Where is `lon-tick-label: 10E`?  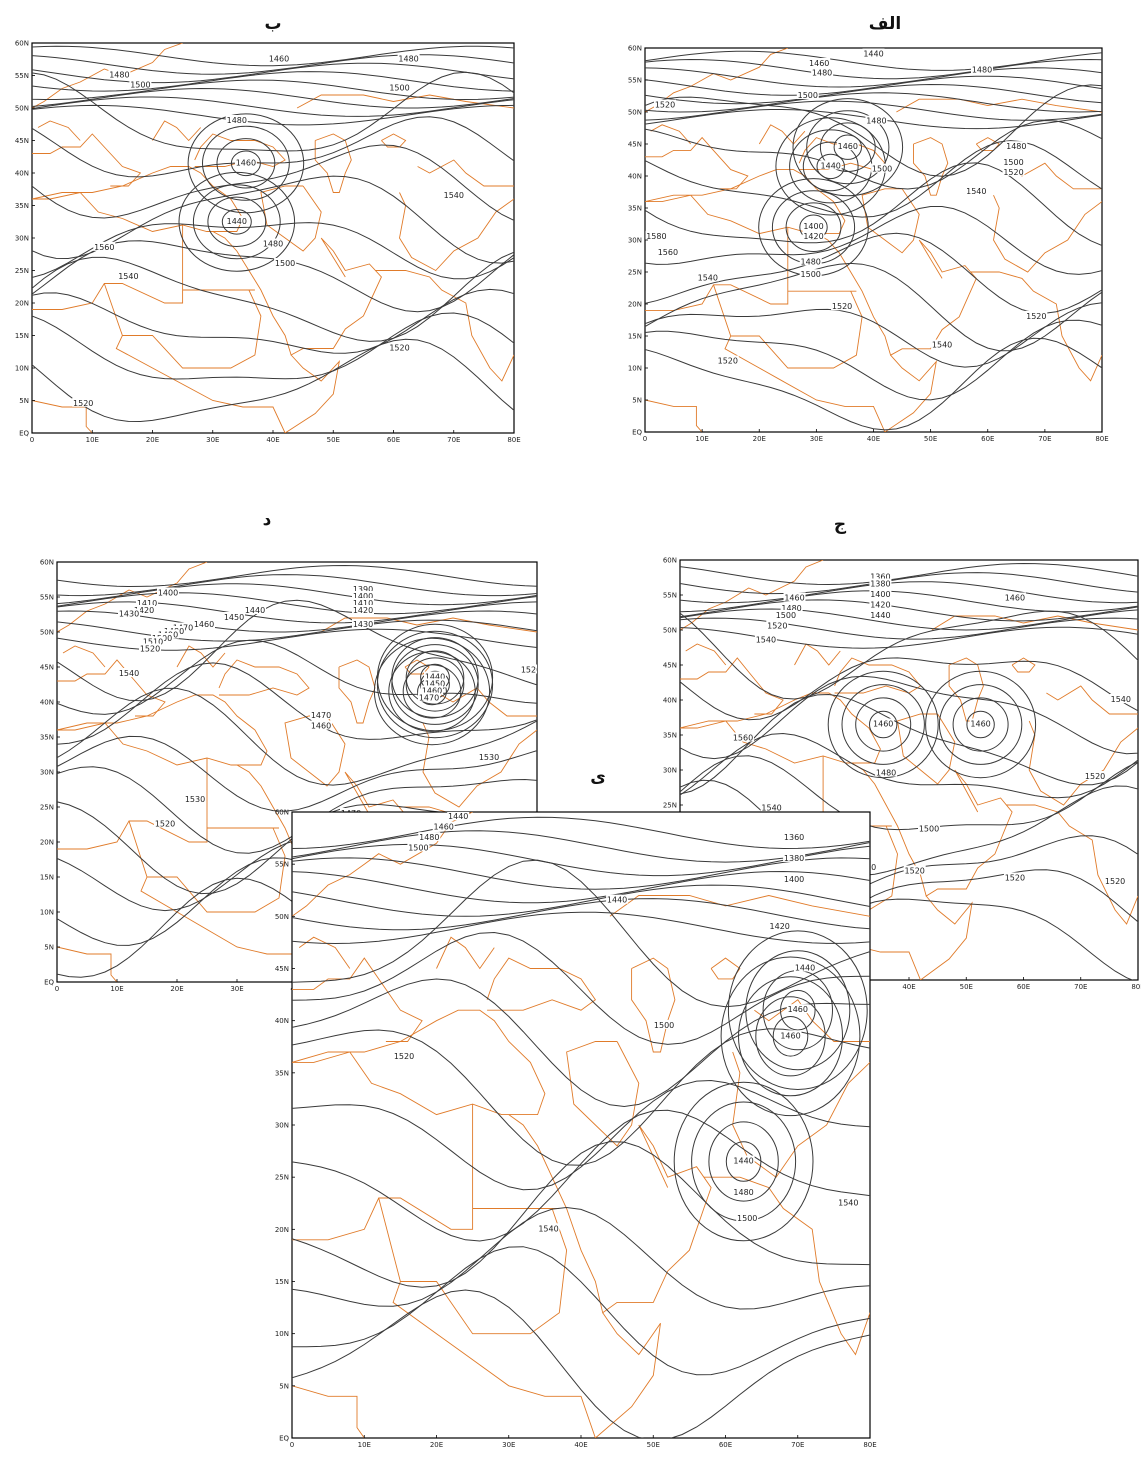
lon-tick-label: 10E is located at coordinates (364, 1445).